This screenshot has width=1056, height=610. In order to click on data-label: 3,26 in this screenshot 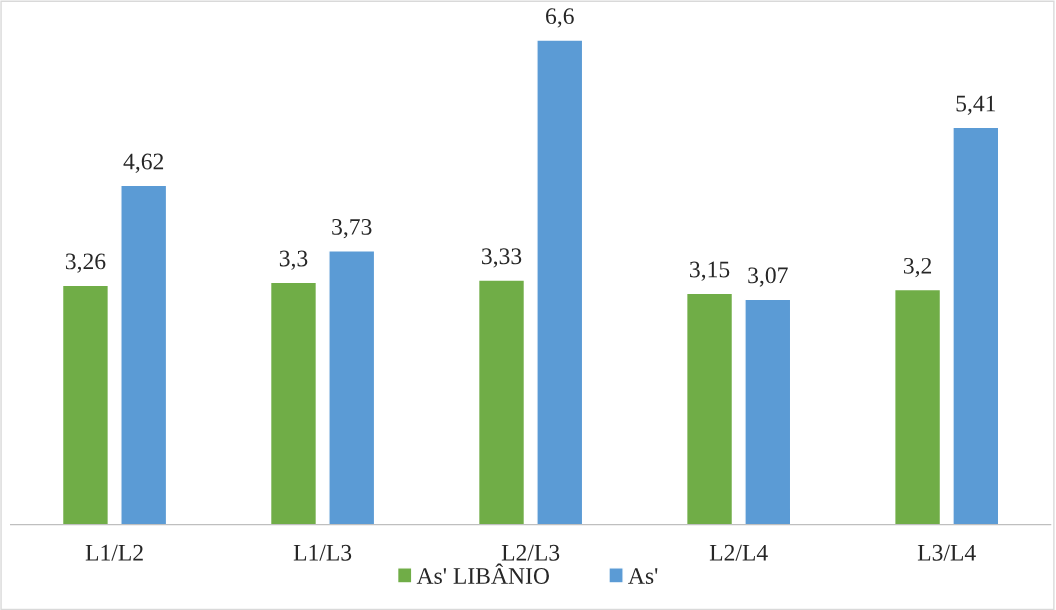, I will do `click(85, 263)`.